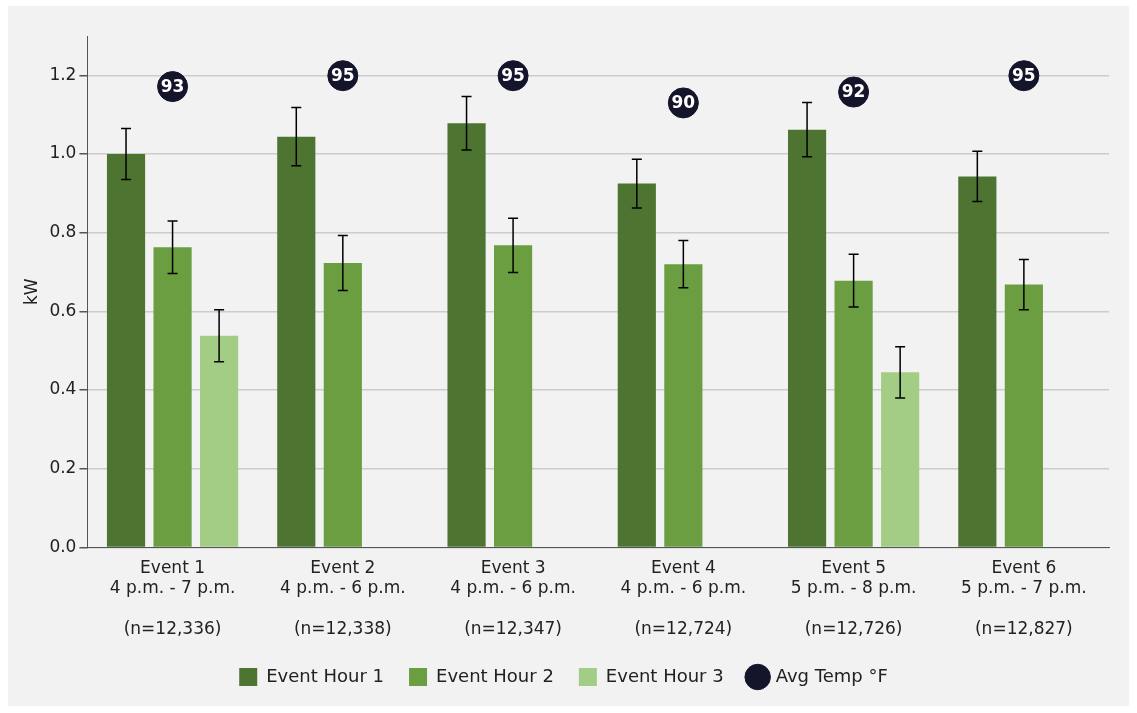  Describe the element at coordinates (63, 309) in the screenshot. I see `y-tick-label: 0.6` at that location.